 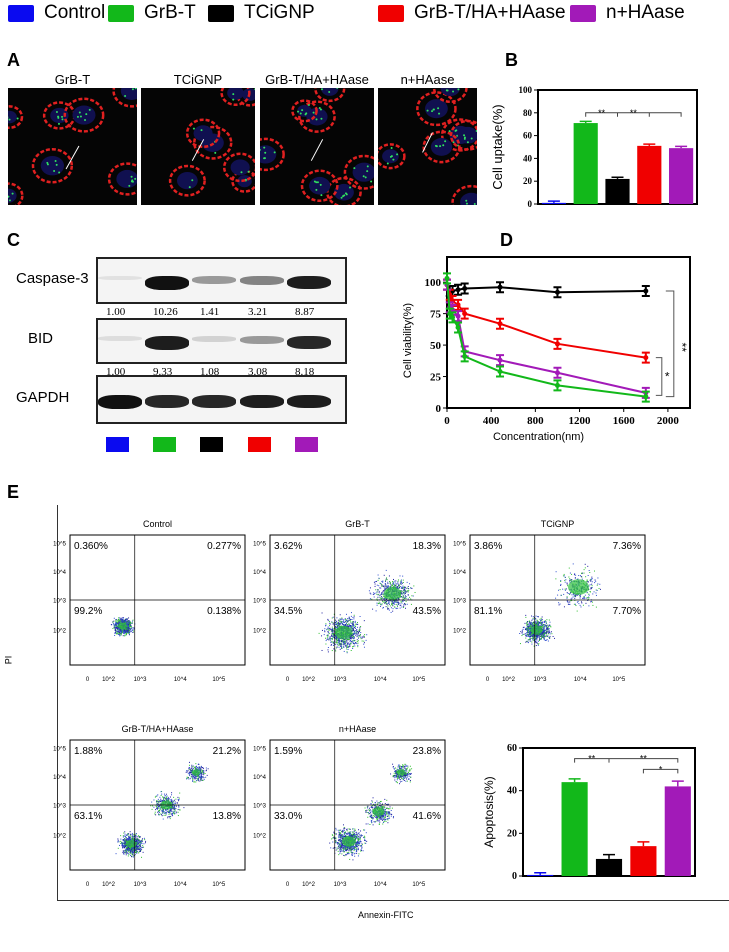 I want to click on y-tick-label: 0, so click(x=530, y=204).